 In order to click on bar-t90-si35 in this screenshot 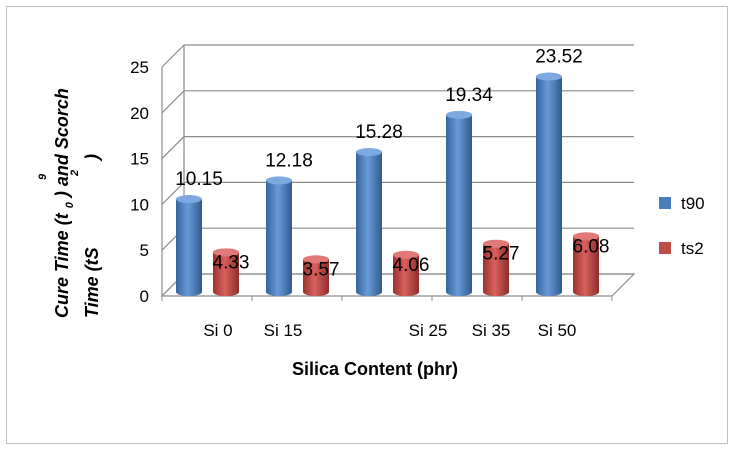, I will do `click(459, 203)`.